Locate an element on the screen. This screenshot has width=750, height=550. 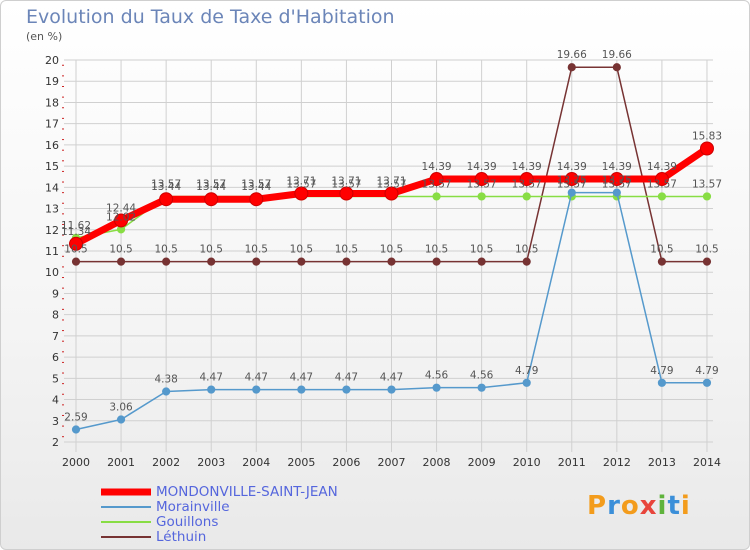
logo-letter: t is located at coordinates (674, 506).